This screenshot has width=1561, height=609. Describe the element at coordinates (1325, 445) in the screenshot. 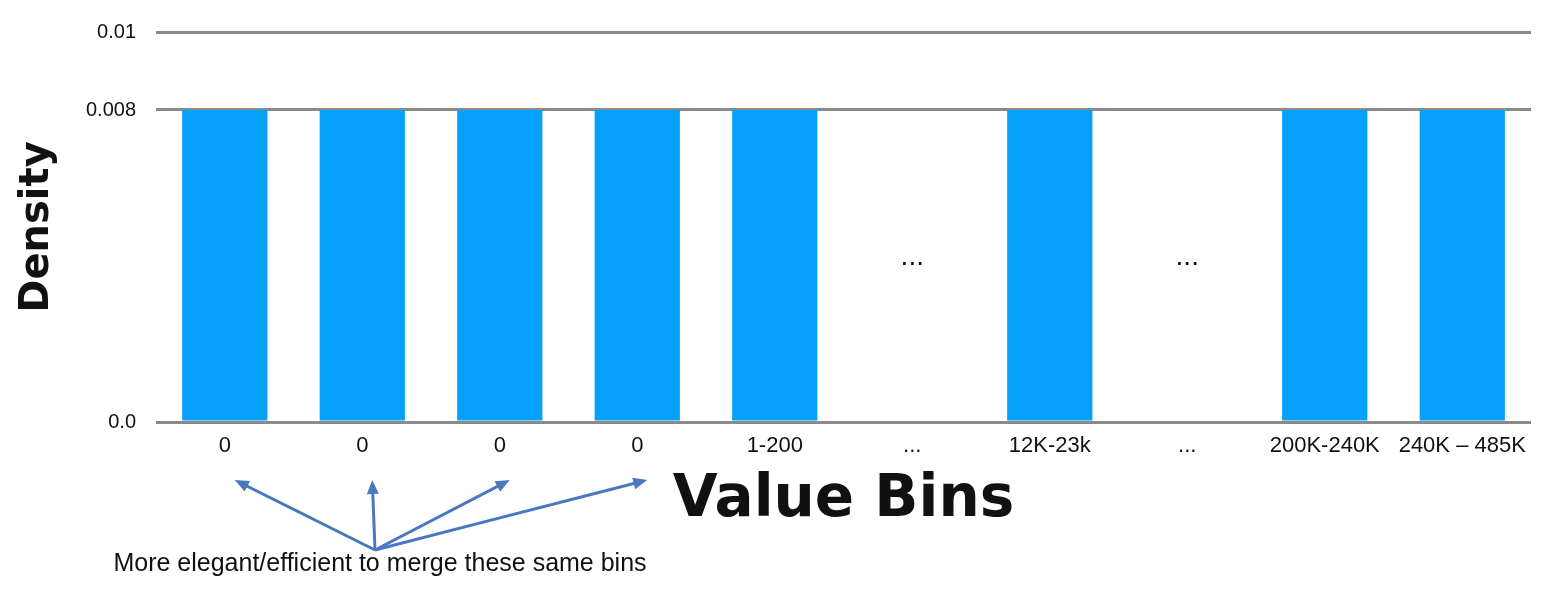

I see `x-tick-label: 200K-240K` at that location.